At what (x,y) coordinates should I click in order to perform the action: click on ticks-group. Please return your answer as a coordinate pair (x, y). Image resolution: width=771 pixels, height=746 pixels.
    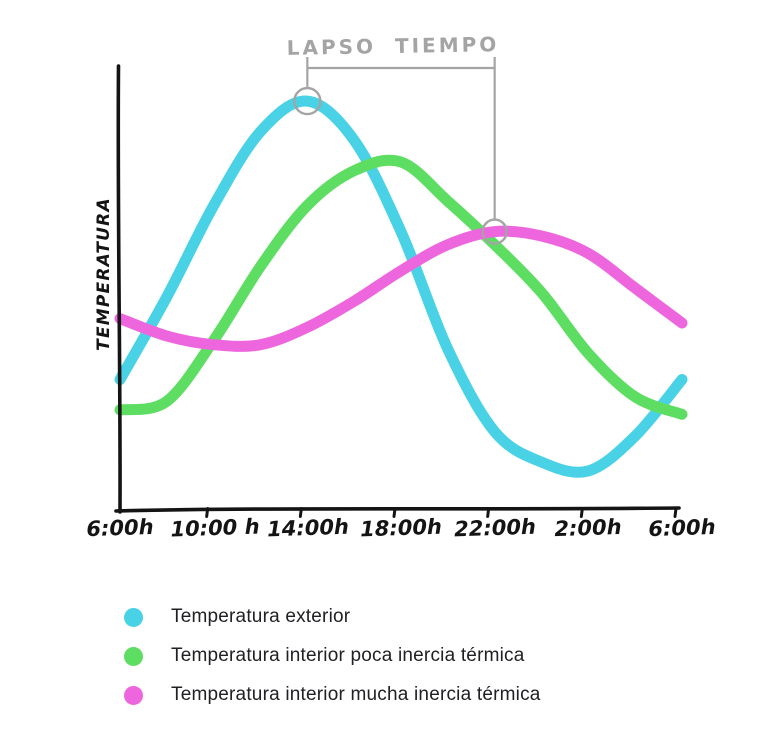
    Looking at the image, I should click on (441, 512).